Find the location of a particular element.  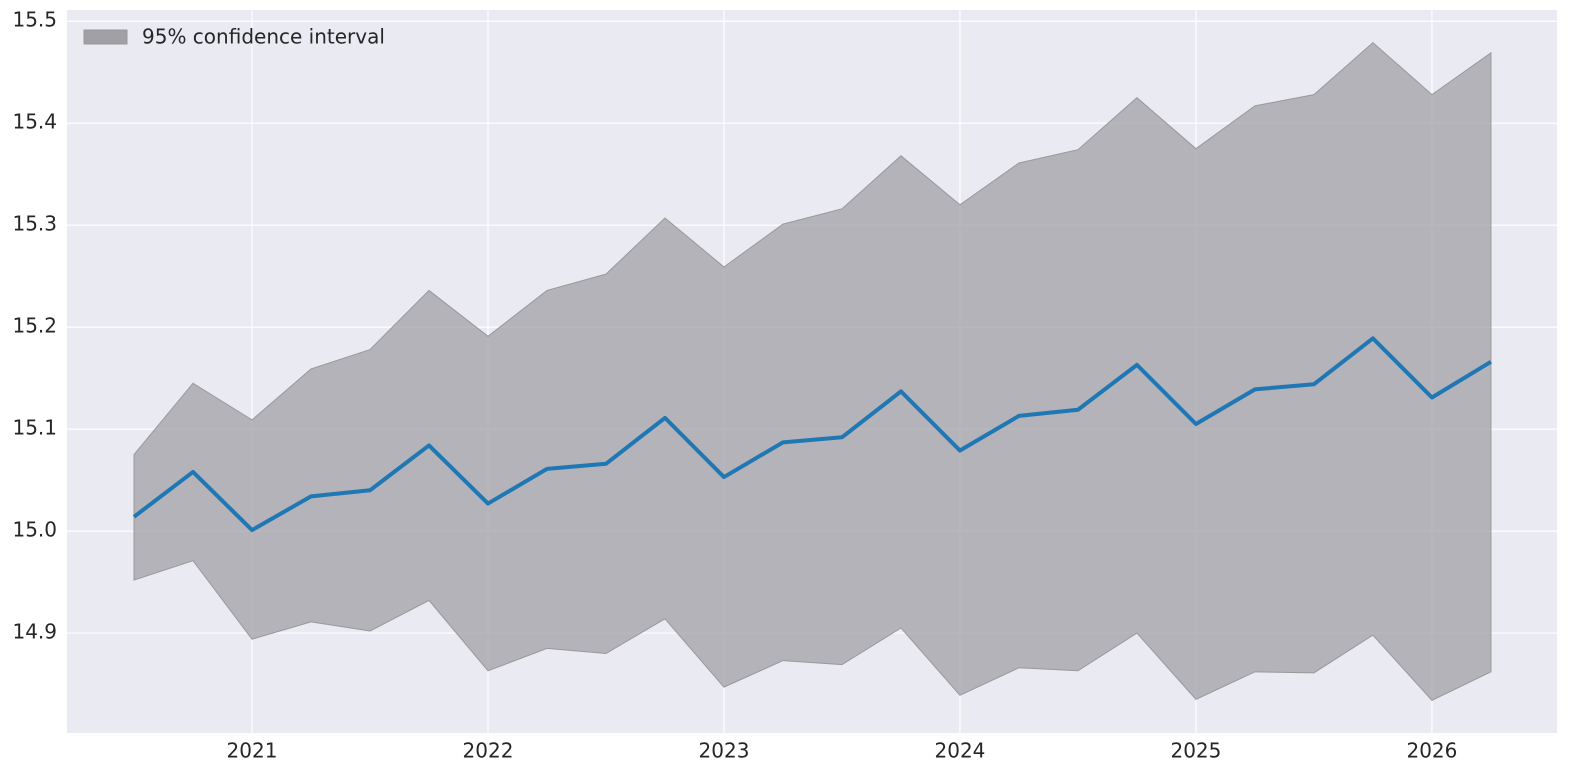

legend-label: 95% confidence interval is located at coordinates (263, 37).